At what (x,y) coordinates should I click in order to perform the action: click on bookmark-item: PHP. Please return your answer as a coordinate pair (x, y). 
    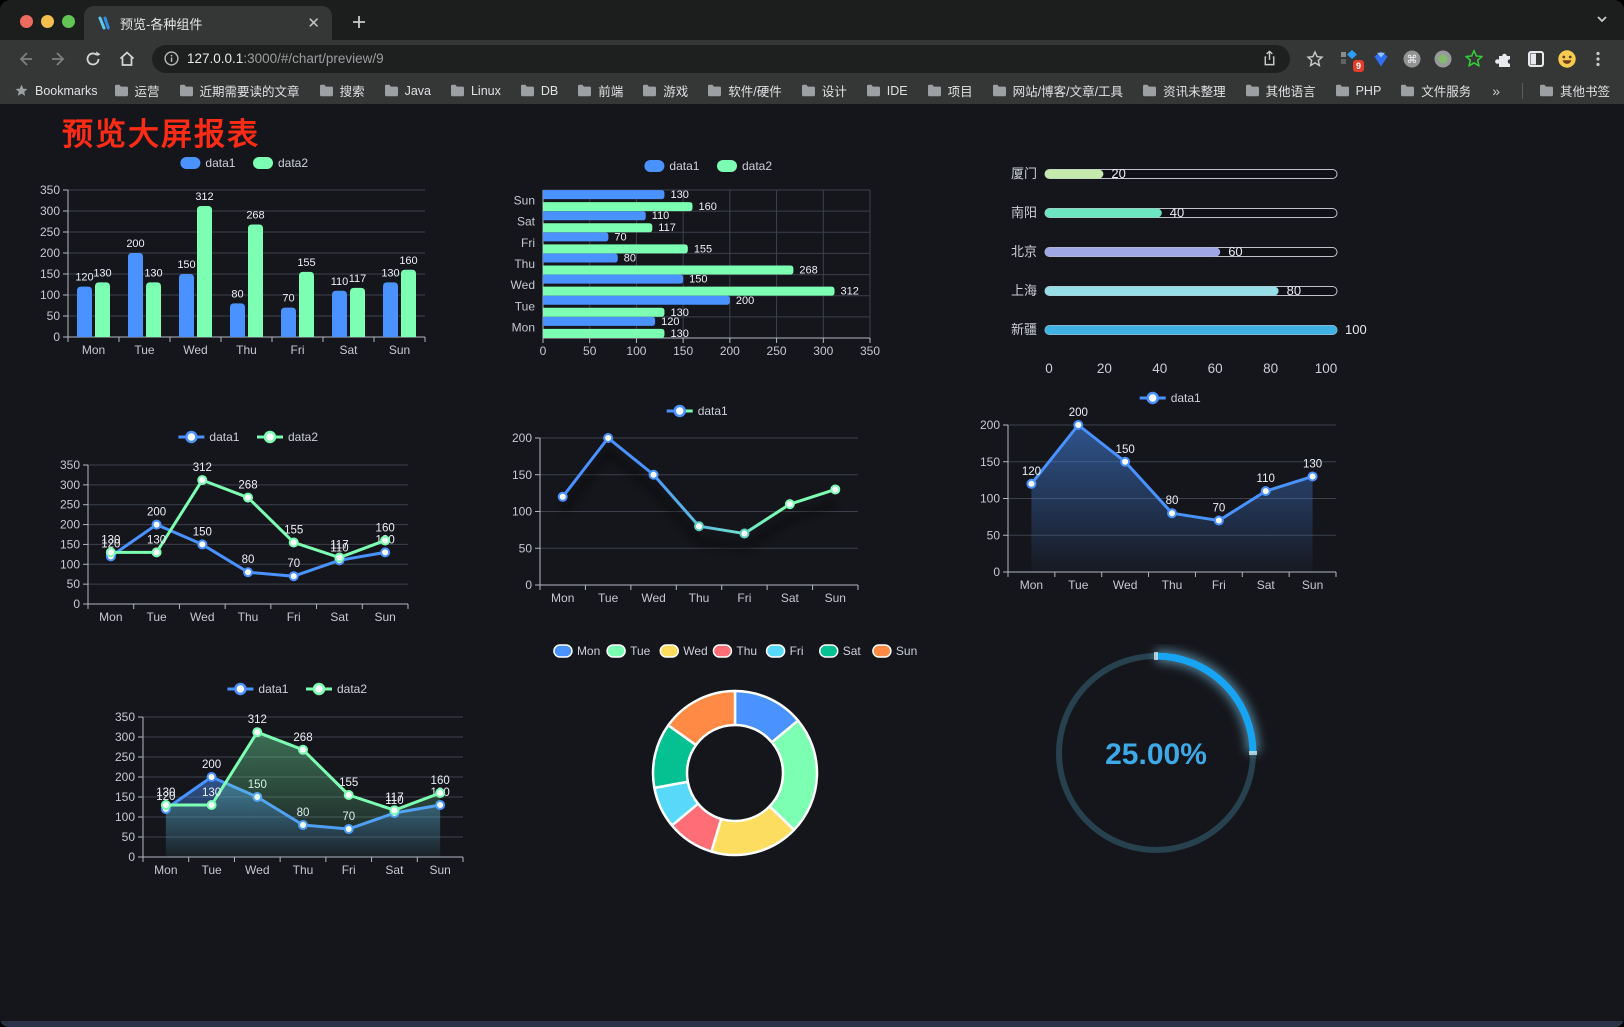
    Looking at the image, I should click on (1358, 90).